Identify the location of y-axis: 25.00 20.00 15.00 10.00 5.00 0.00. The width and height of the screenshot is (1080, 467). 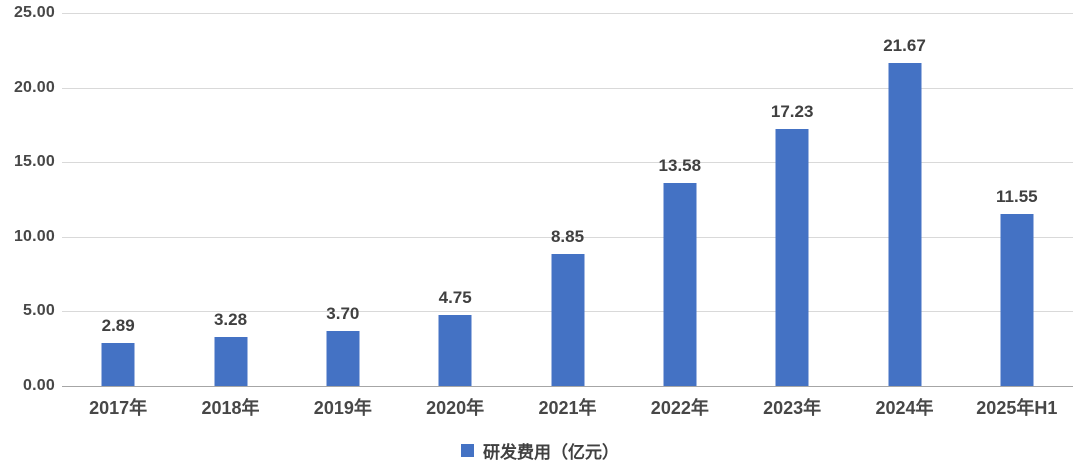
(27, 199).